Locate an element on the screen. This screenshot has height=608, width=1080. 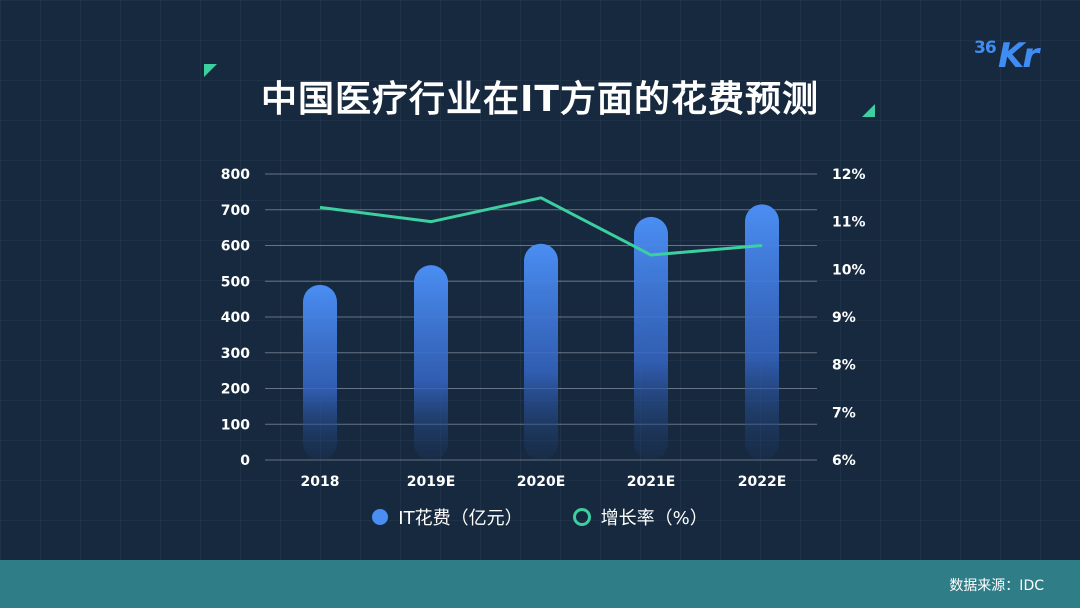
x-tick-label: 2019E is located at coordinates (431, 482).